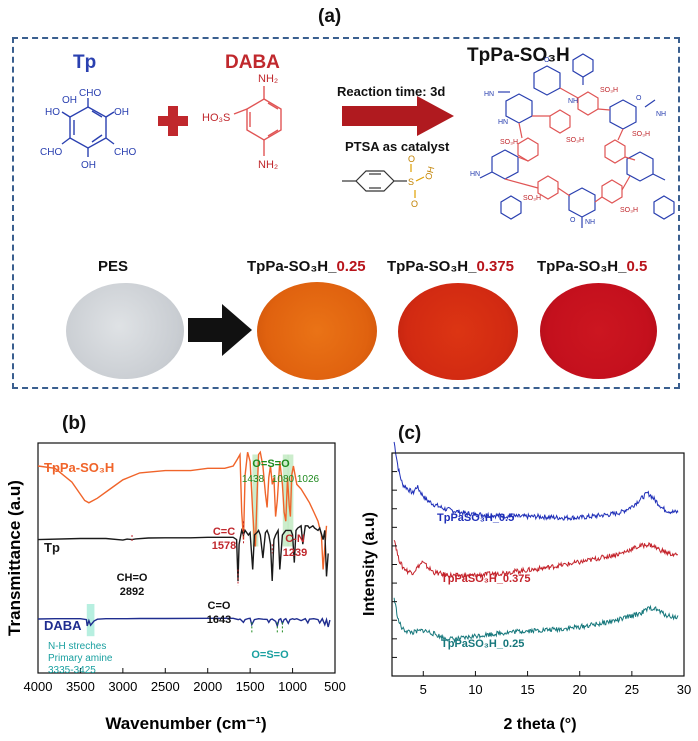 This screenshot has width=698, height=741. Describe the element at coordinates (216, 118) in the screenshot. I see `daba-so3h: HO₃S` at that location.